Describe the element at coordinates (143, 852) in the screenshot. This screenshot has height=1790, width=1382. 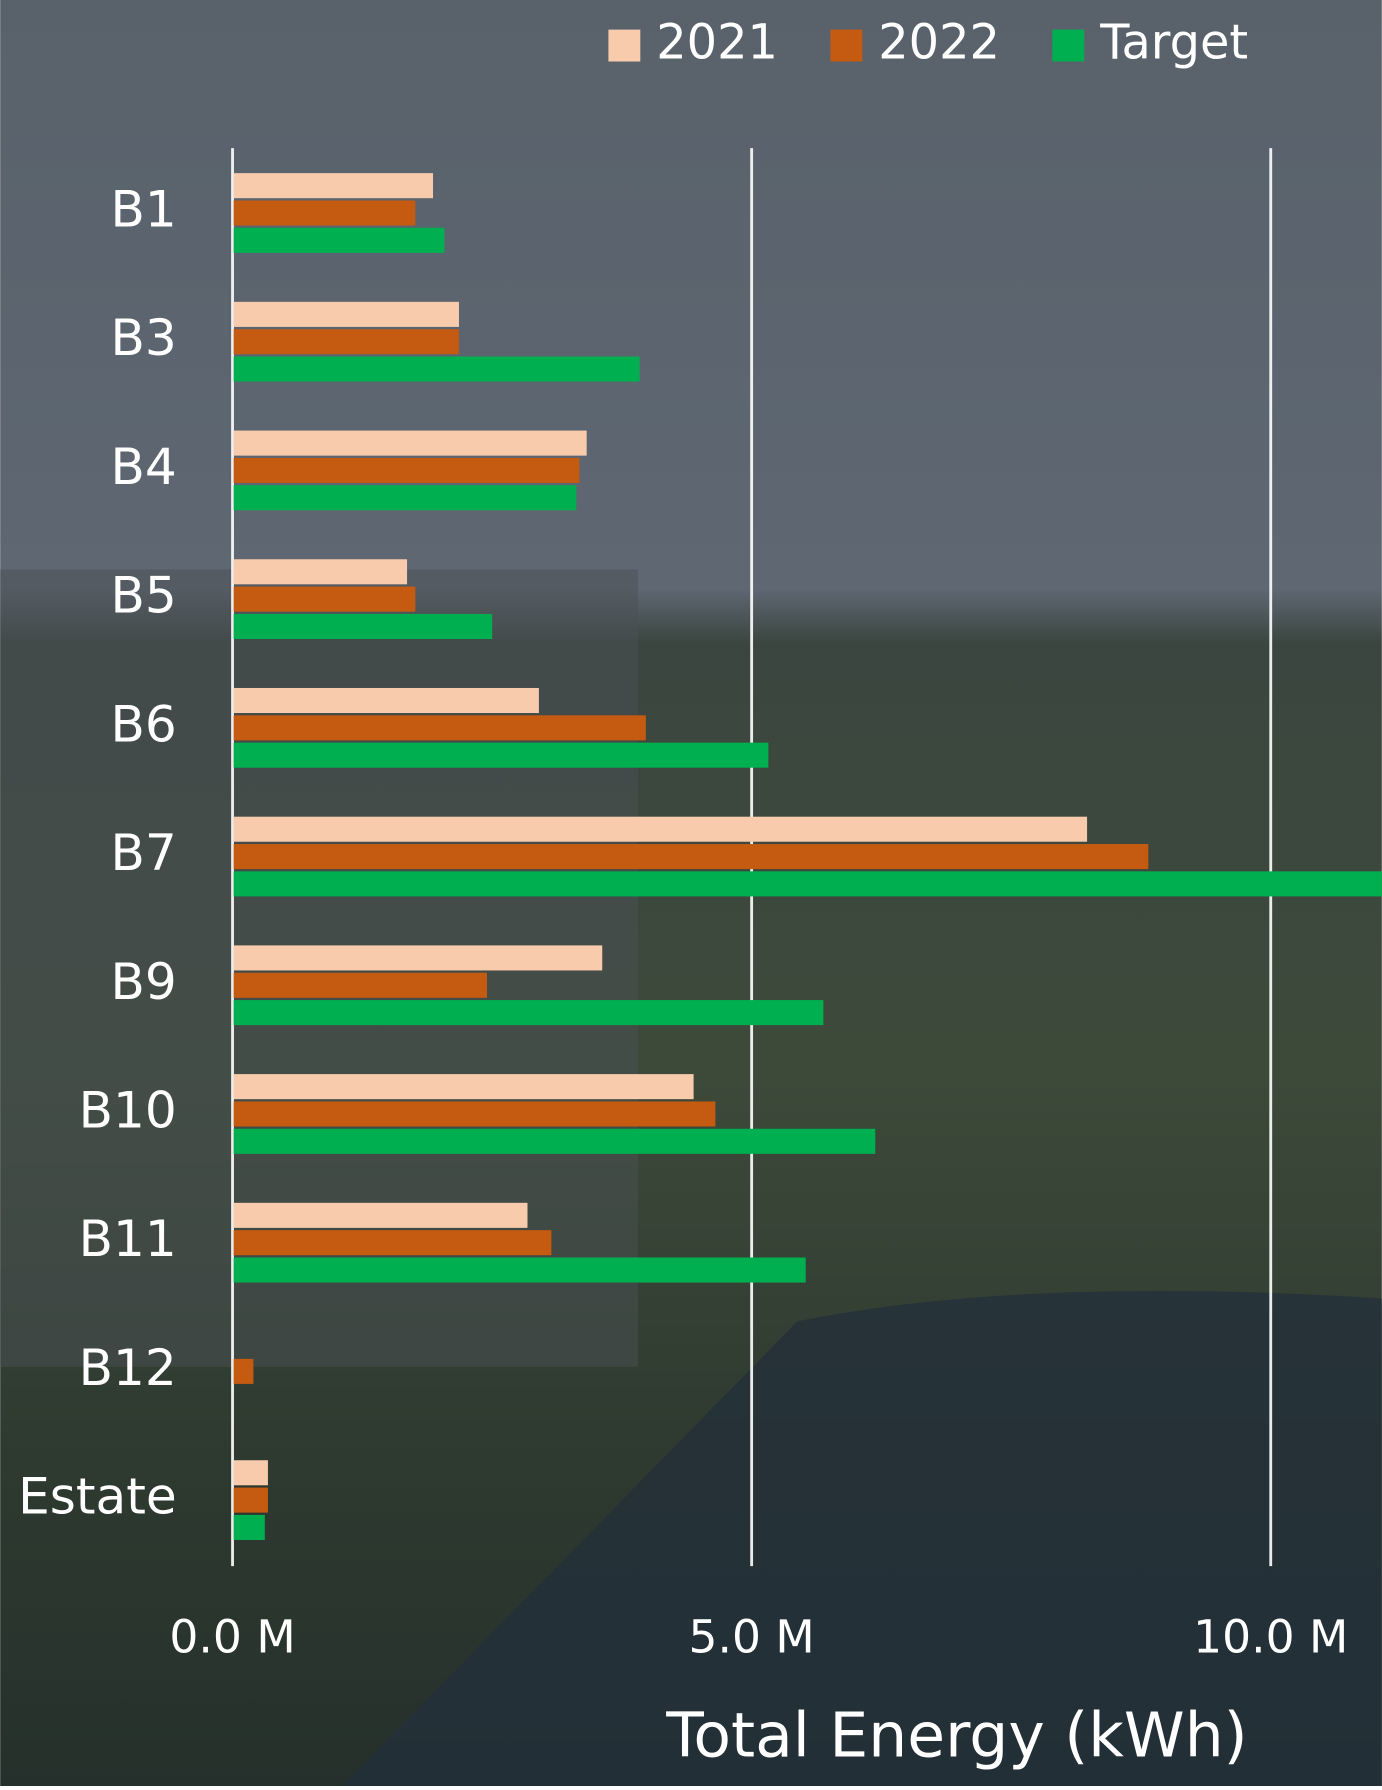
I see `y-tick-label: B7` at that location.